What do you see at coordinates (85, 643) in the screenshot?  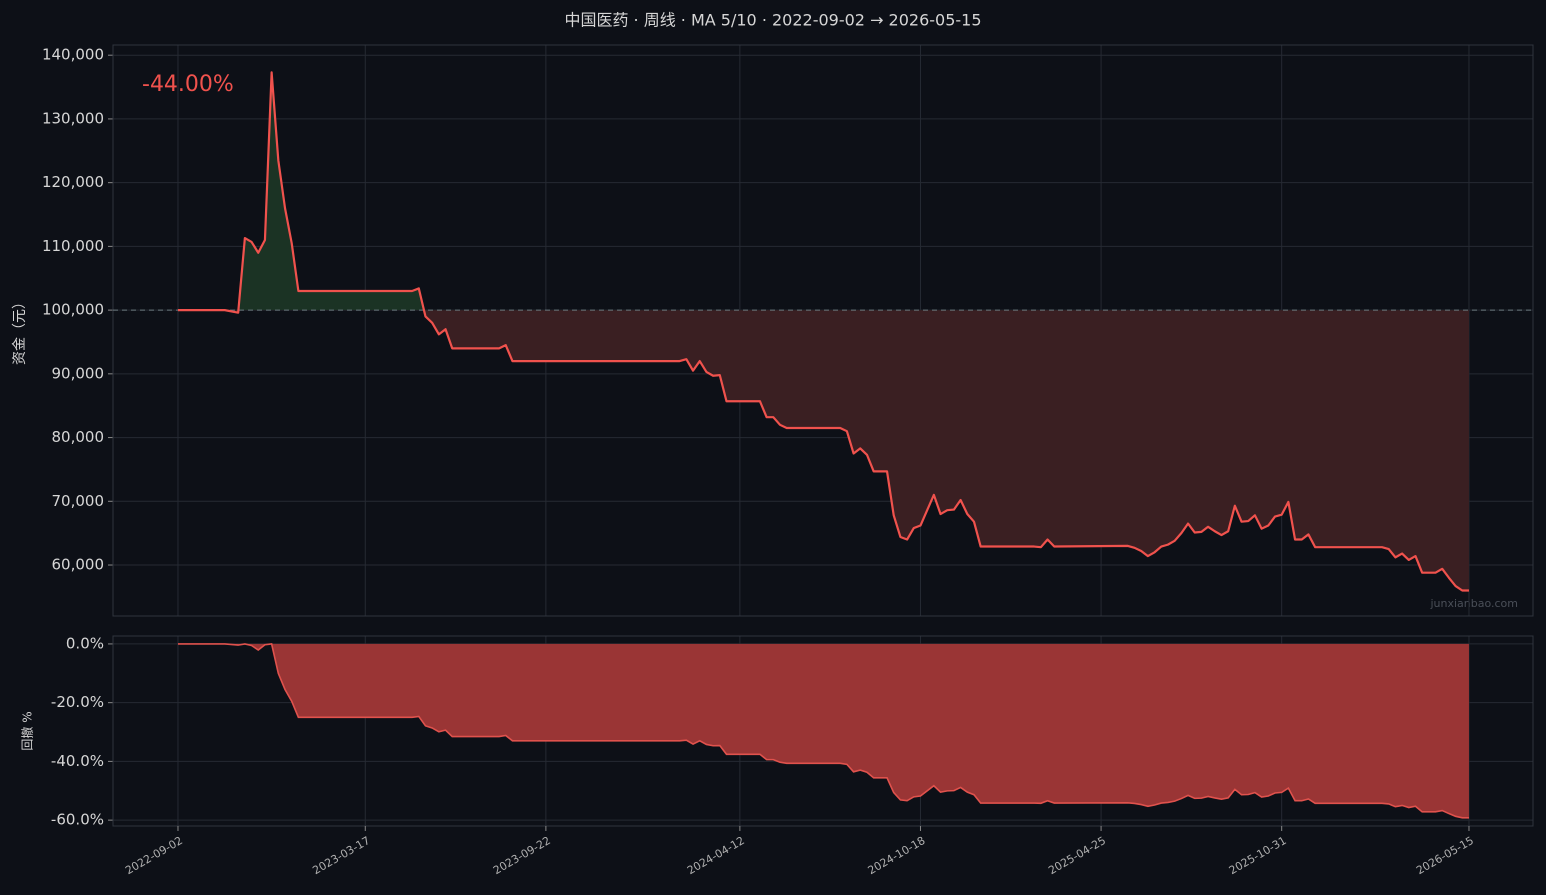 I see `y-tick-label: 0.0%` at bounding box center [85, 643].